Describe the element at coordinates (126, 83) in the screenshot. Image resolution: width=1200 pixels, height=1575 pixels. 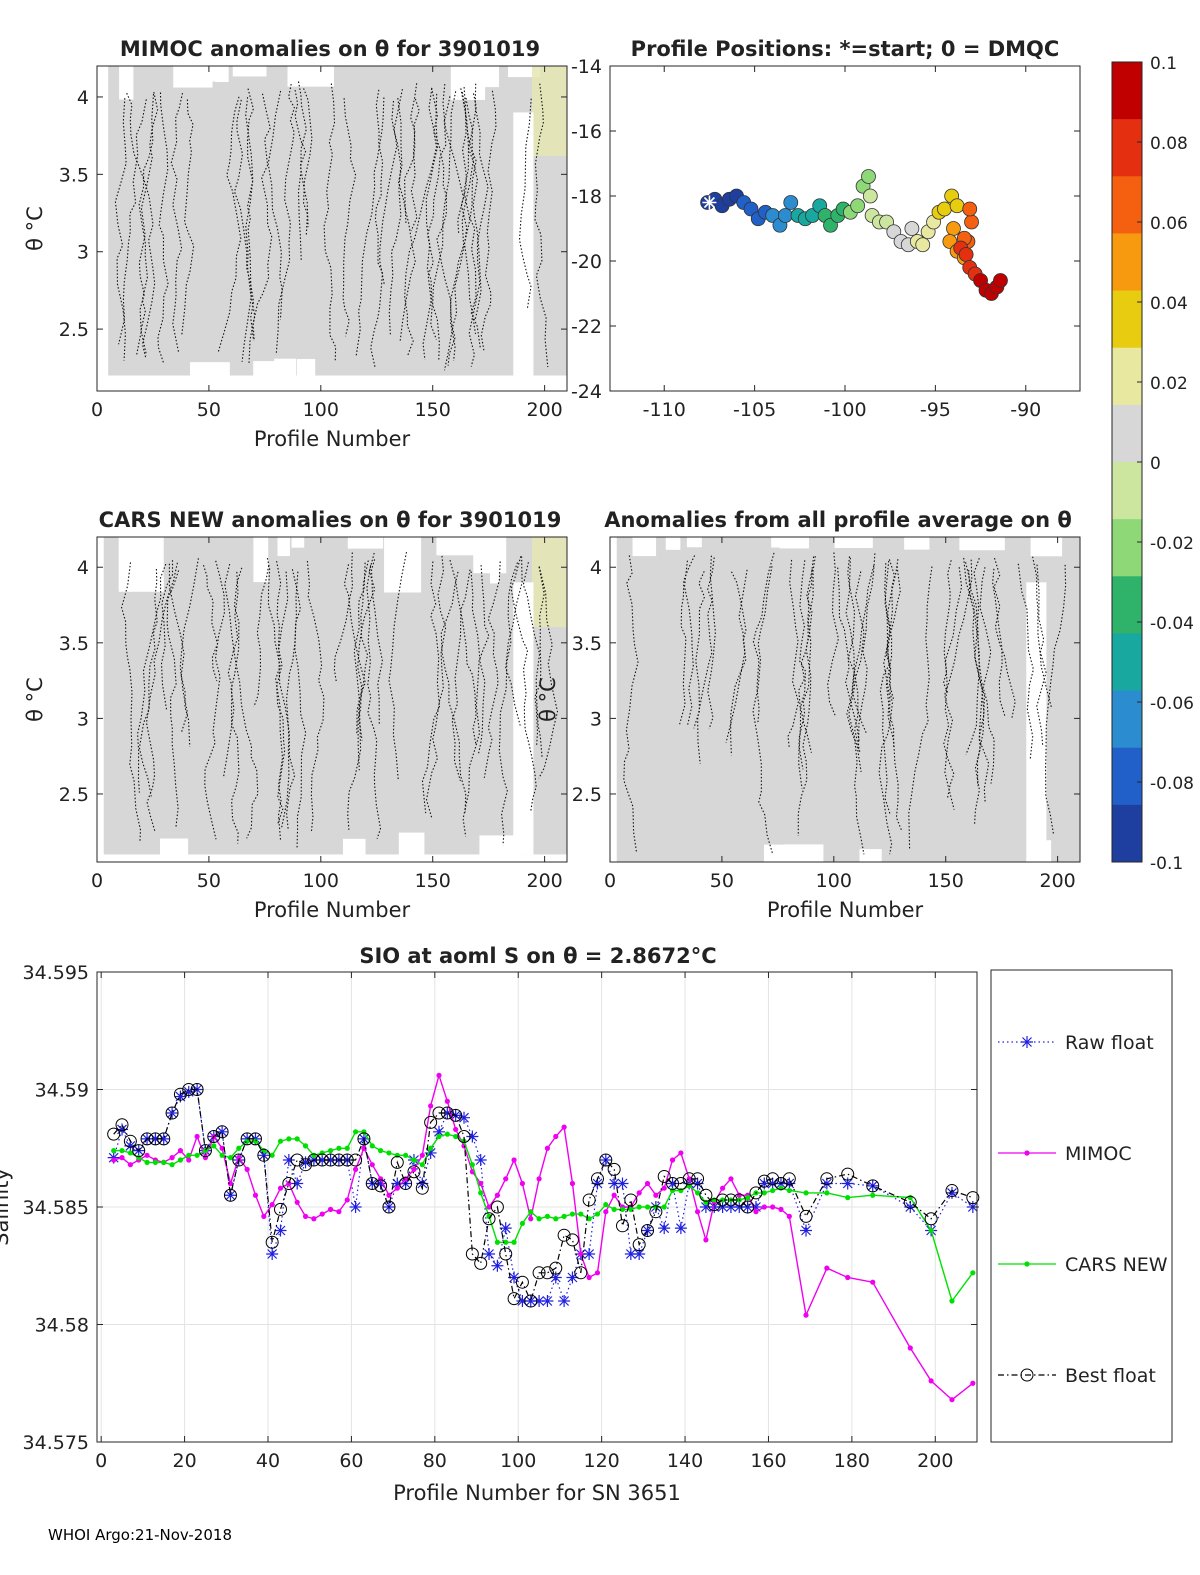
I see `mimoc-gap` at that location.